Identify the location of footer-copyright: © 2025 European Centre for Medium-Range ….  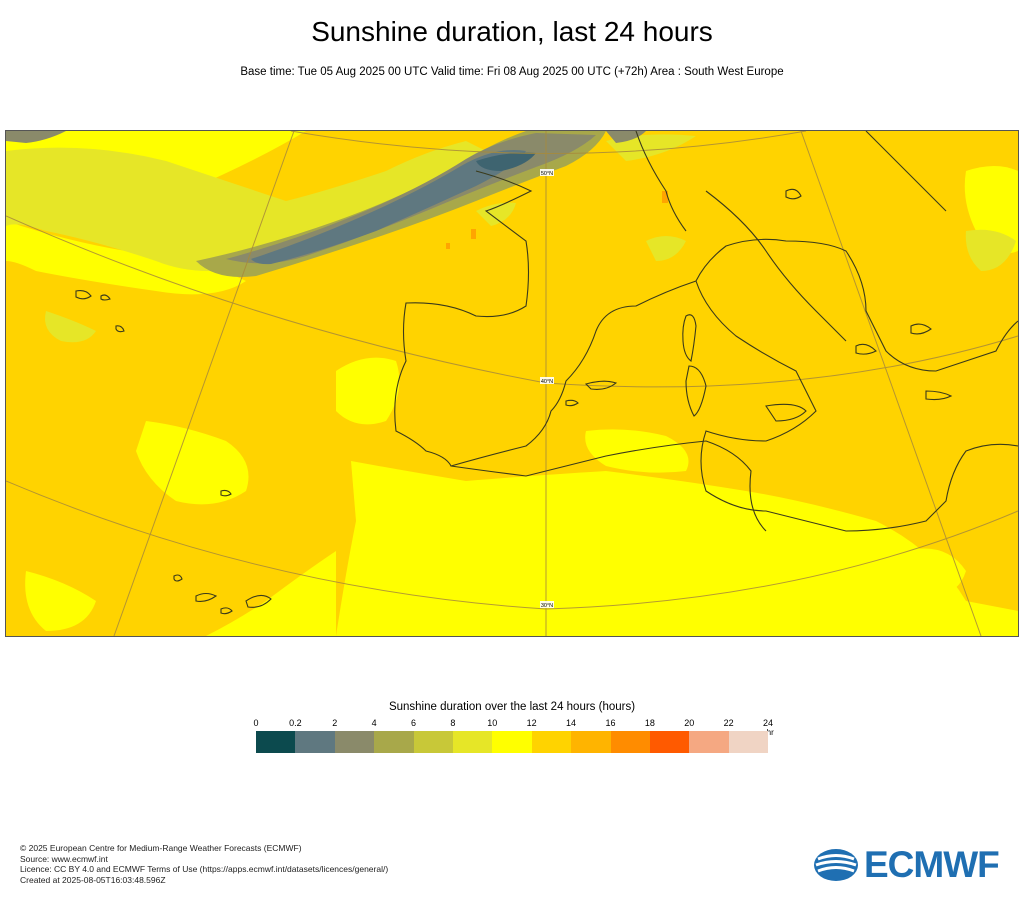
(161, 848).